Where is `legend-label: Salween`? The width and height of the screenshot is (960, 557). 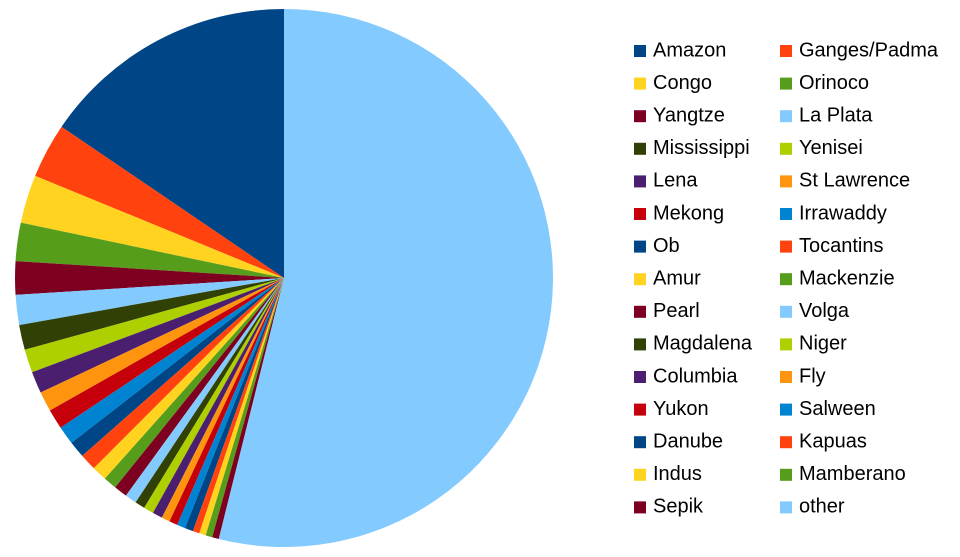
legend-label: Salween is located at coordinates (837, 409).